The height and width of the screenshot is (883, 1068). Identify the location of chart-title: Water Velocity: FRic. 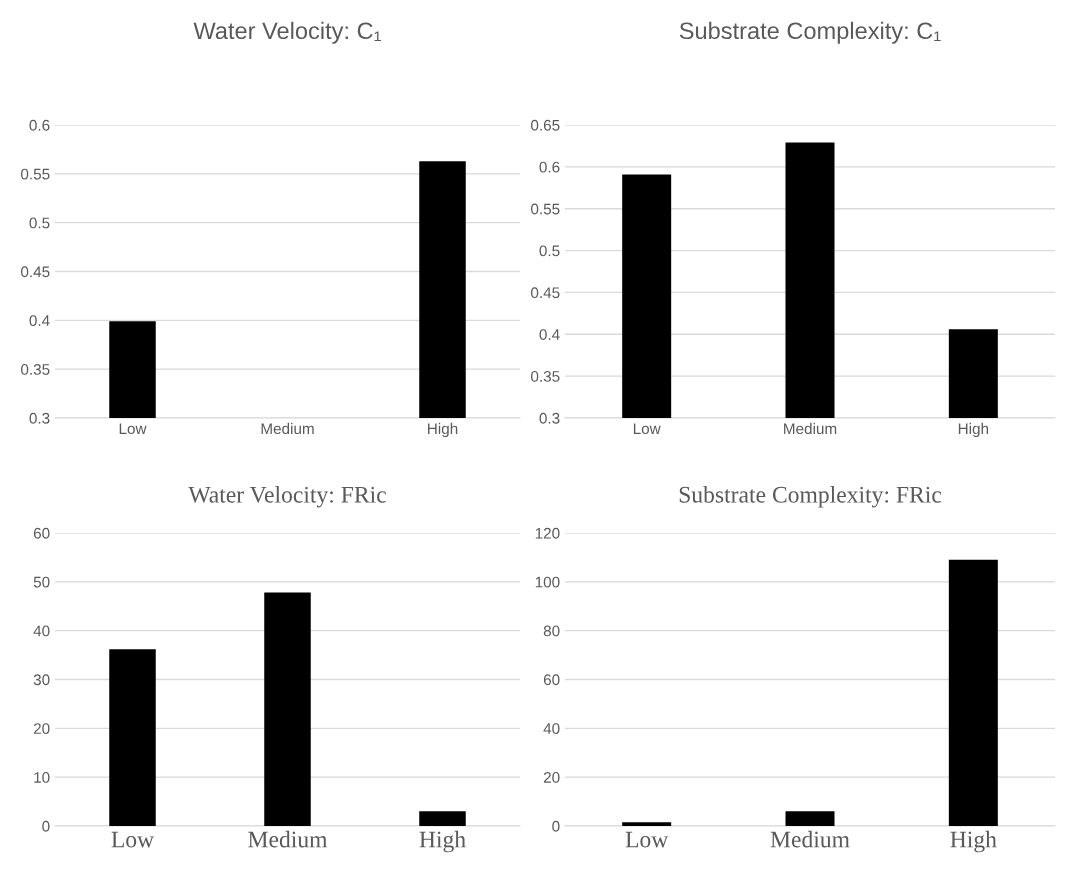
(287, 497).